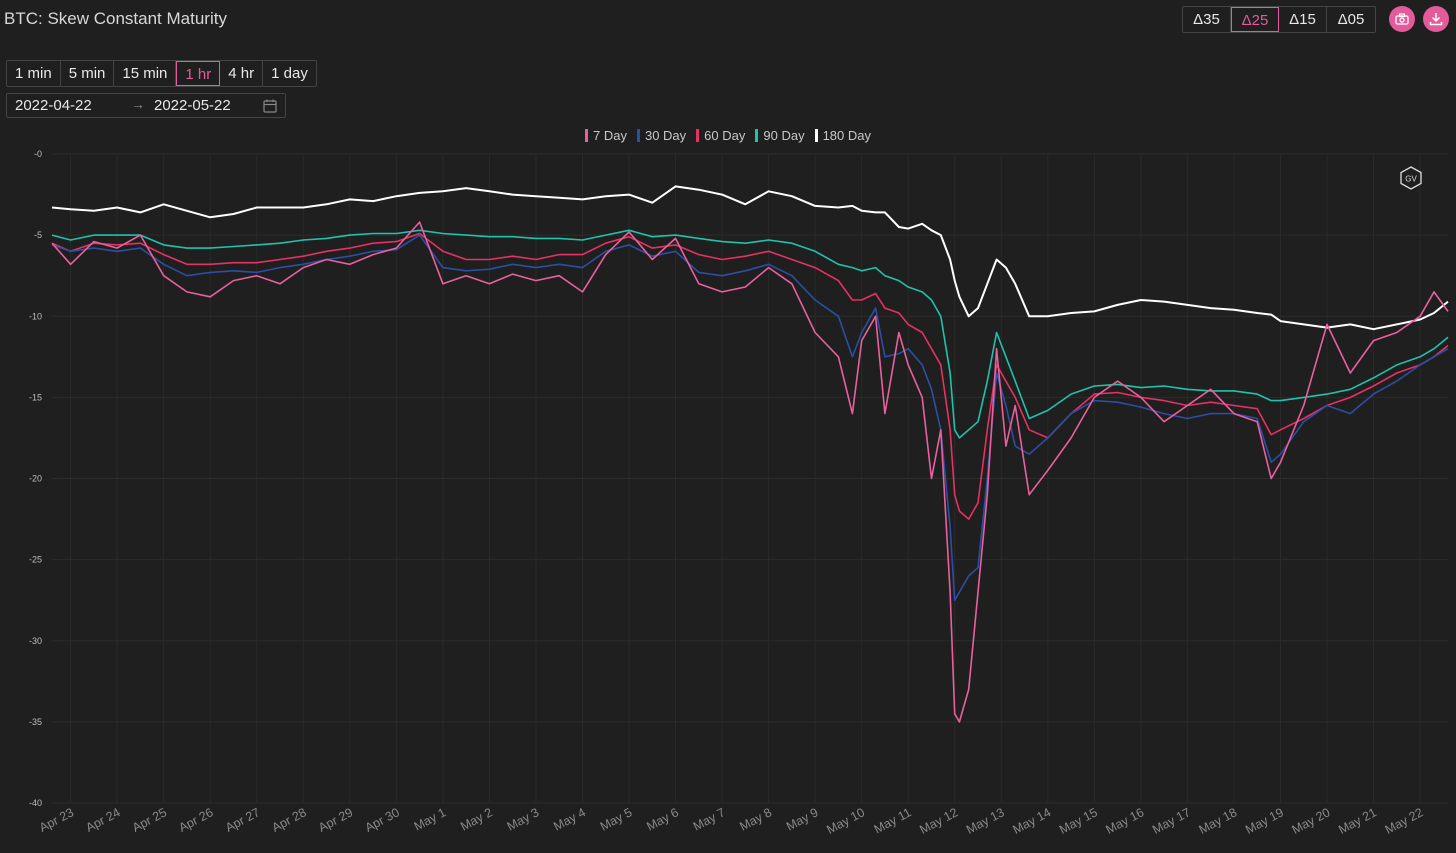 The width and height of the screenshot is (1456, 853). What do you see at coordinates (145, 73) in the screenshot?
I see `timeframe-15min-button: 15 min` at bounding box center [145, 73].